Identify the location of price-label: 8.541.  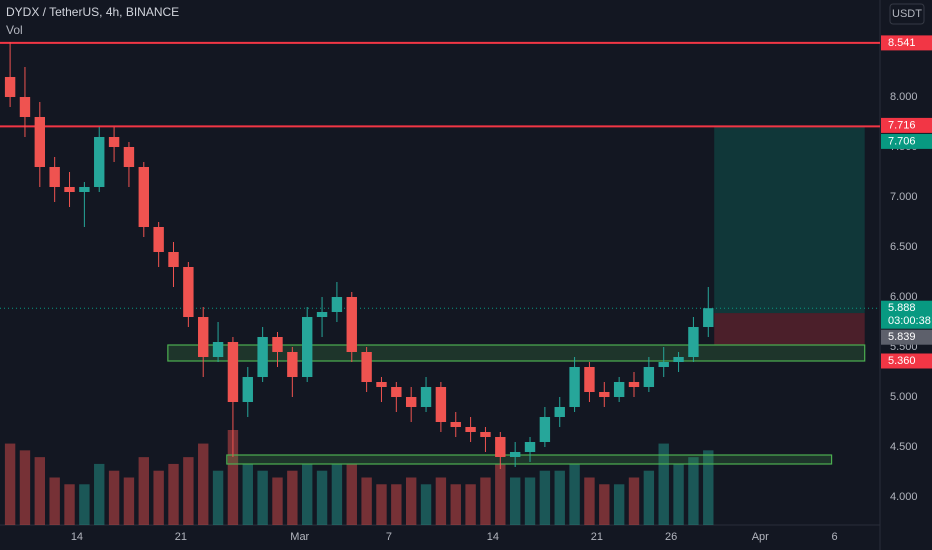
(902, 43).